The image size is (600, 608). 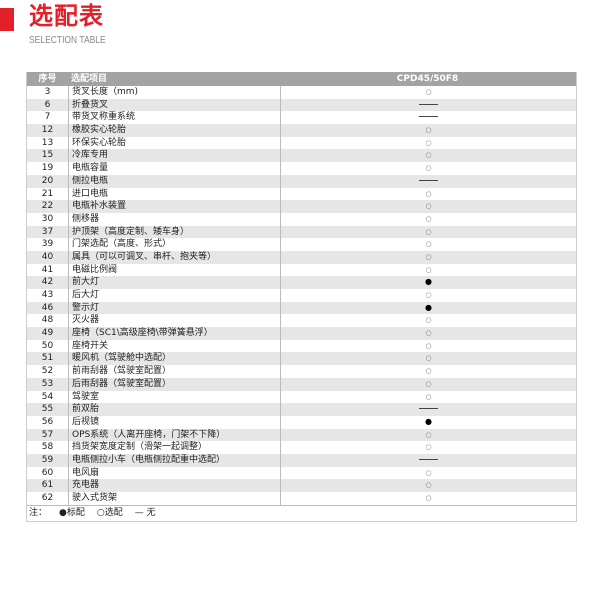 I want to click on row-item: 暖风机（驾驶舱中选配）, so click(x=175, y=359).